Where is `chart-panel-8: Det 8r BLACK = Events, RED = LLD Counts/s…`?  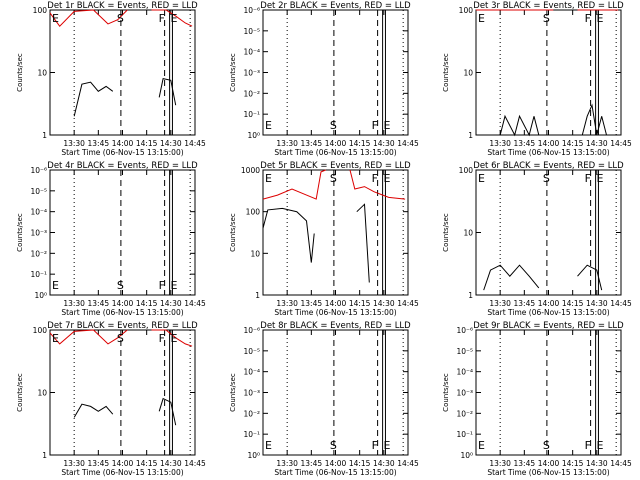 chart-panel-8: Det 8r BLACK = Events, RED = LLD Counts/s… is located at coordinates (324, 399).